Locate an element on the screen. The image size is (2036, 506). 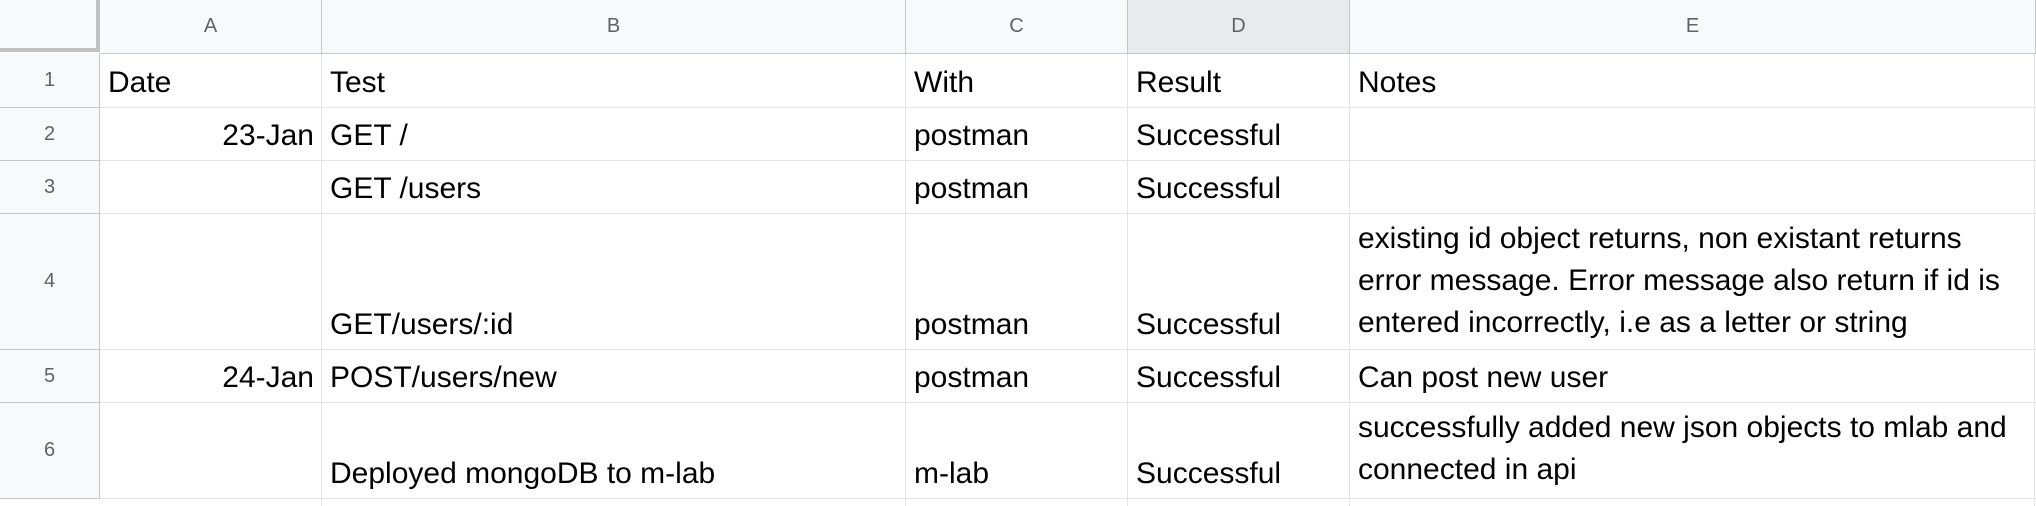
cell-a6 is located at coordinates (211, 451).